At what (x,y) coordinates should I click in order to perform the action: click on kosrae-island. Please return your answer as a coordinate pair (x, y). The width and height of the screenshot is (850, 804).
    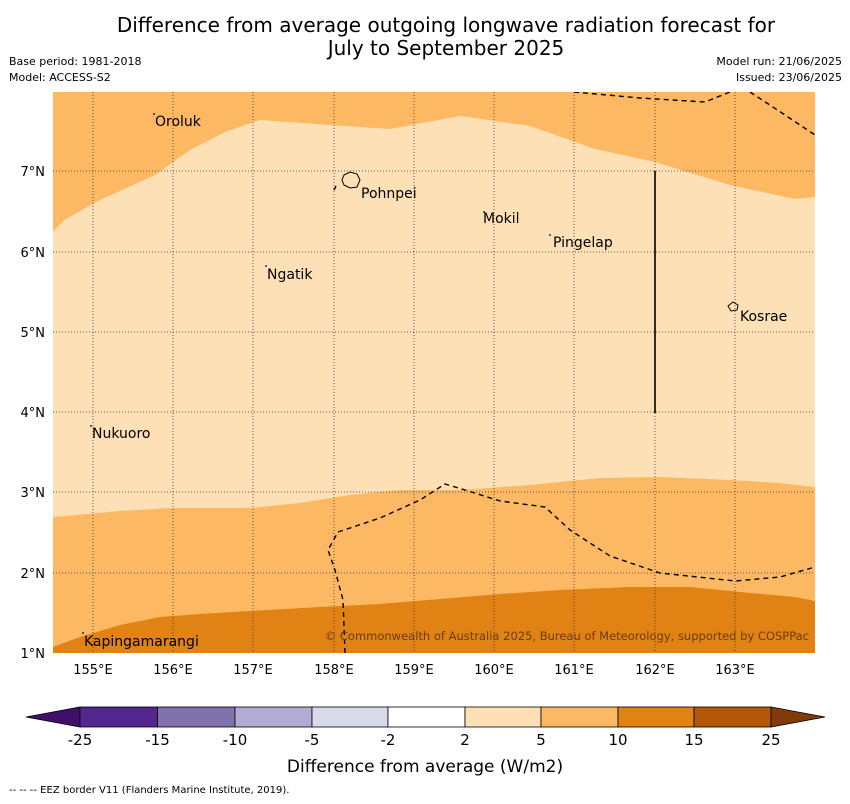
    Looking at the image, I should click on (733, 306).